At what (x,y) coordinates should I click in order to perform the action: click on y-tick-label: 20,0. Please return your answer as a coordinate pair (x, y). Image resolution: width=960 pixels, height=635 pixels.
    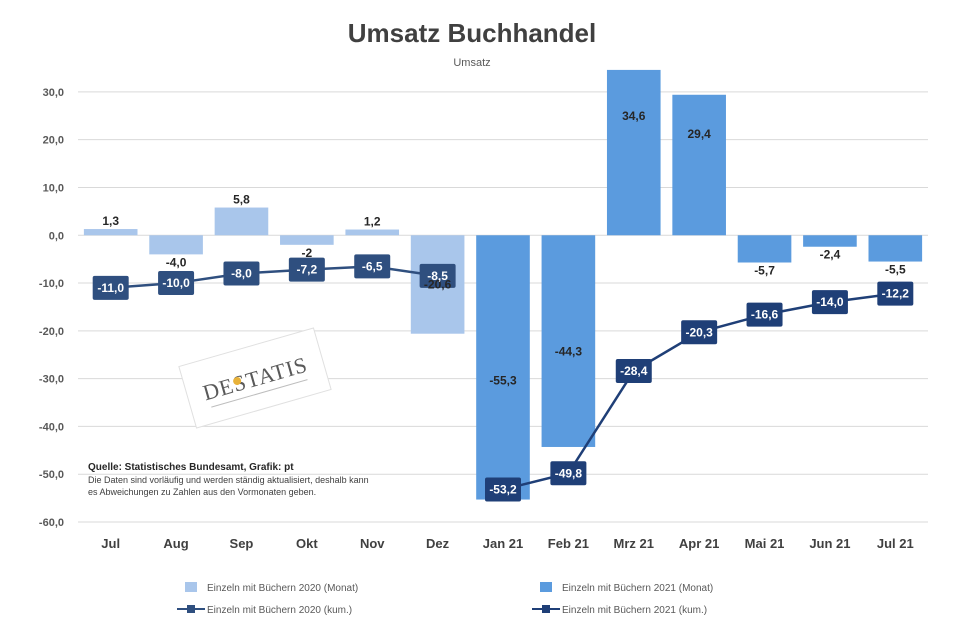
    Looking at the image, I should click on (53, 141).